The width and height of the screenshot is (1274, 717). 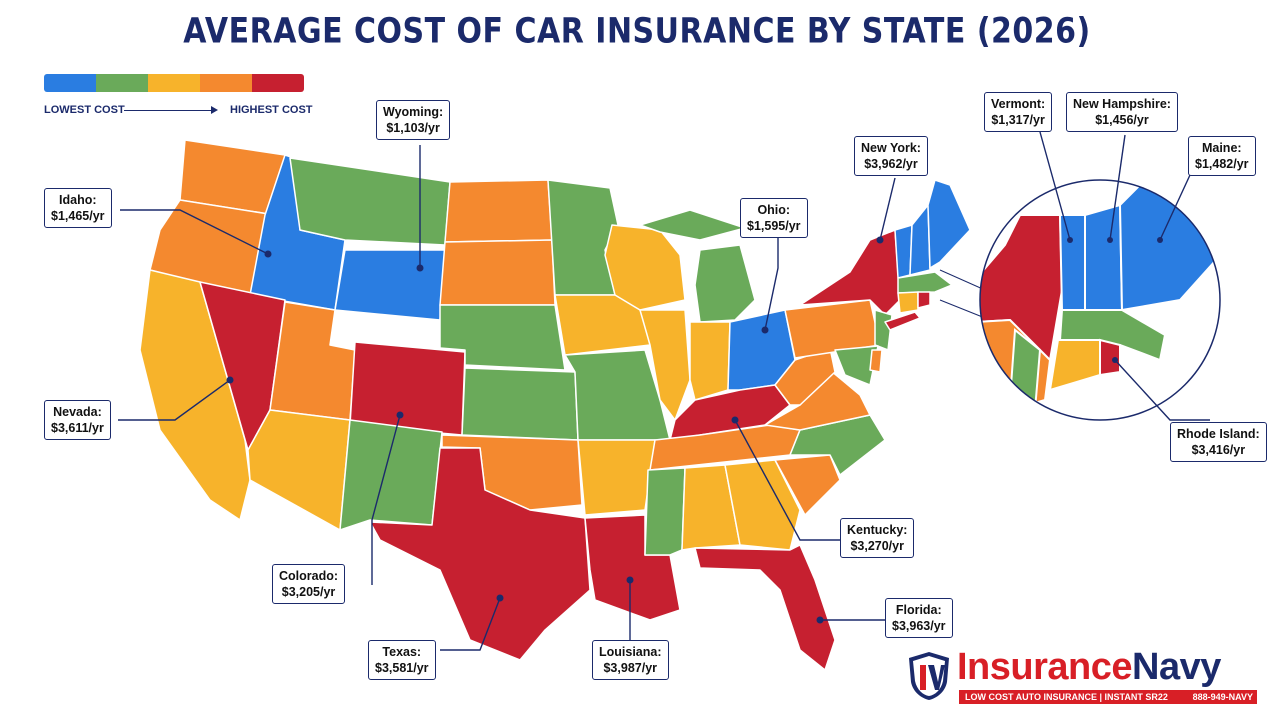 What do you see at coordinates (877, 530) in the screenshot?
I see `callout-kentucky-state: Kentucky:` at bounding box center [877, 530].